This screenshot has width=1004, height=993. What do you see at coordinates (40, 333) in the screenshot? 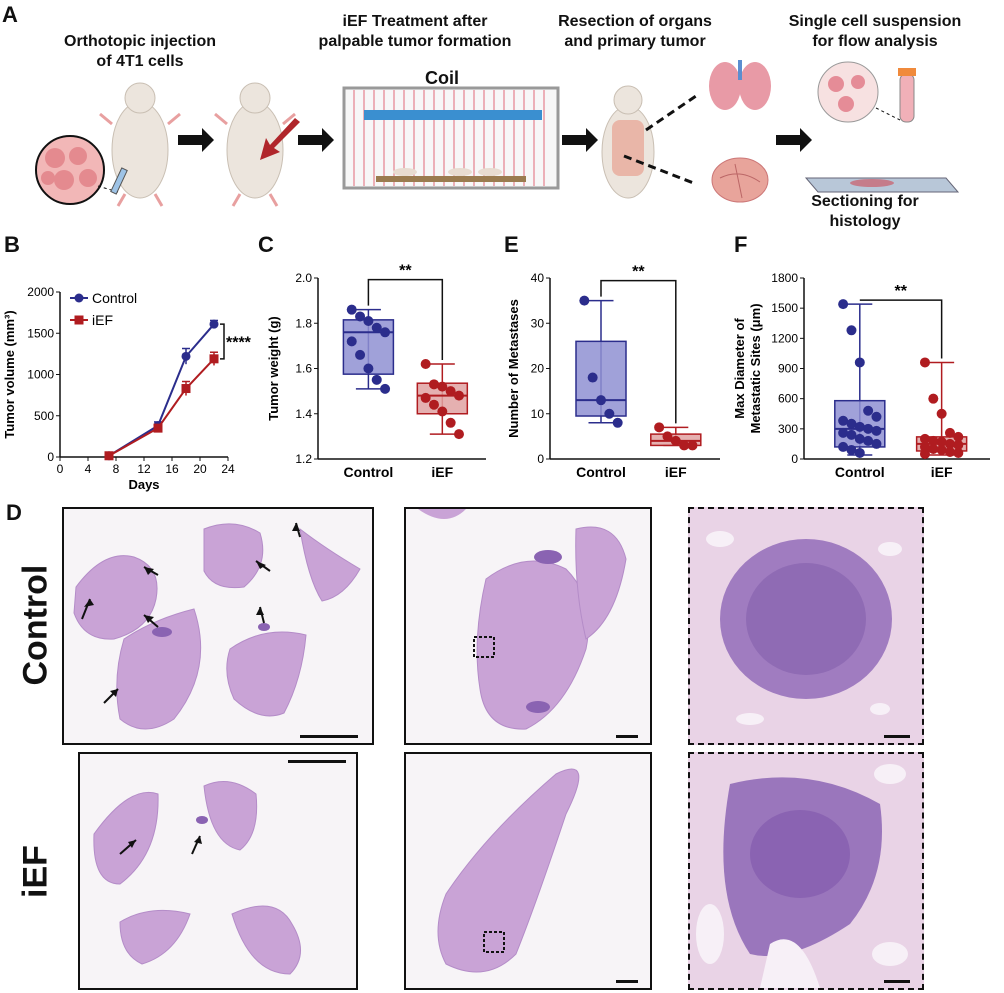
I see `y-tick-label: 1500` at bounding box center [40, 333].